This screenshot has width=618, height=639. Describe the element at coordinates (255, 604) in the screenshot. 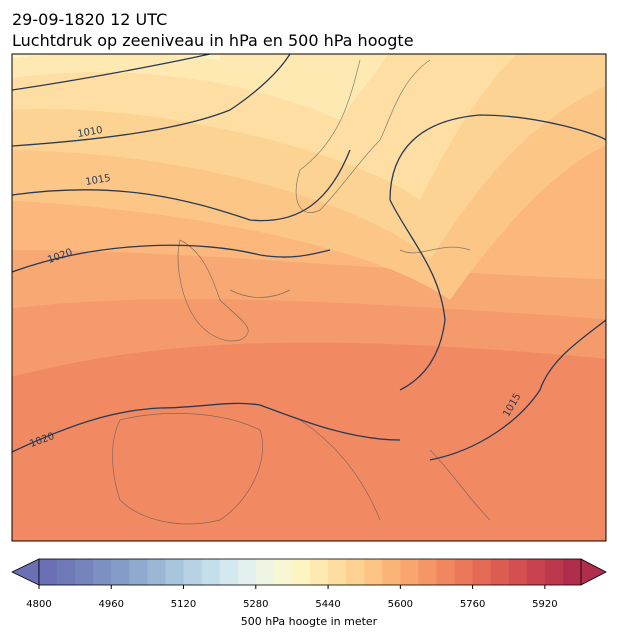

I see `colorbar-tick-label: 5280` at that location.